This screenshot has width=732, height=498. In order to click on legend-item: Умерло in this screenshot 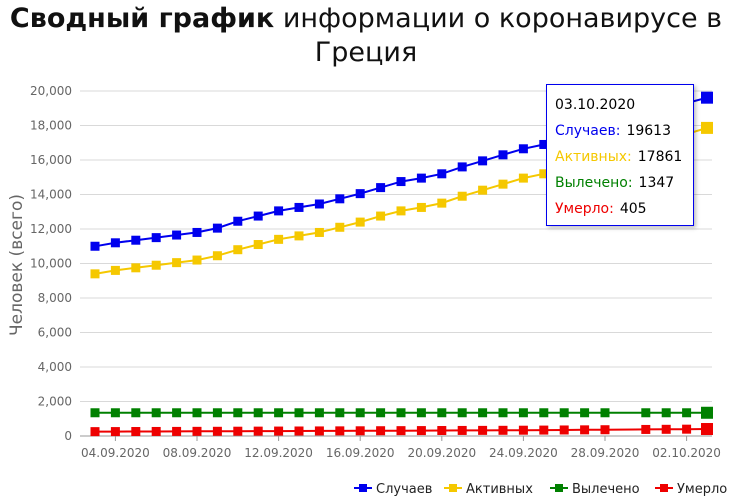, I will do `click(691, 489)`.